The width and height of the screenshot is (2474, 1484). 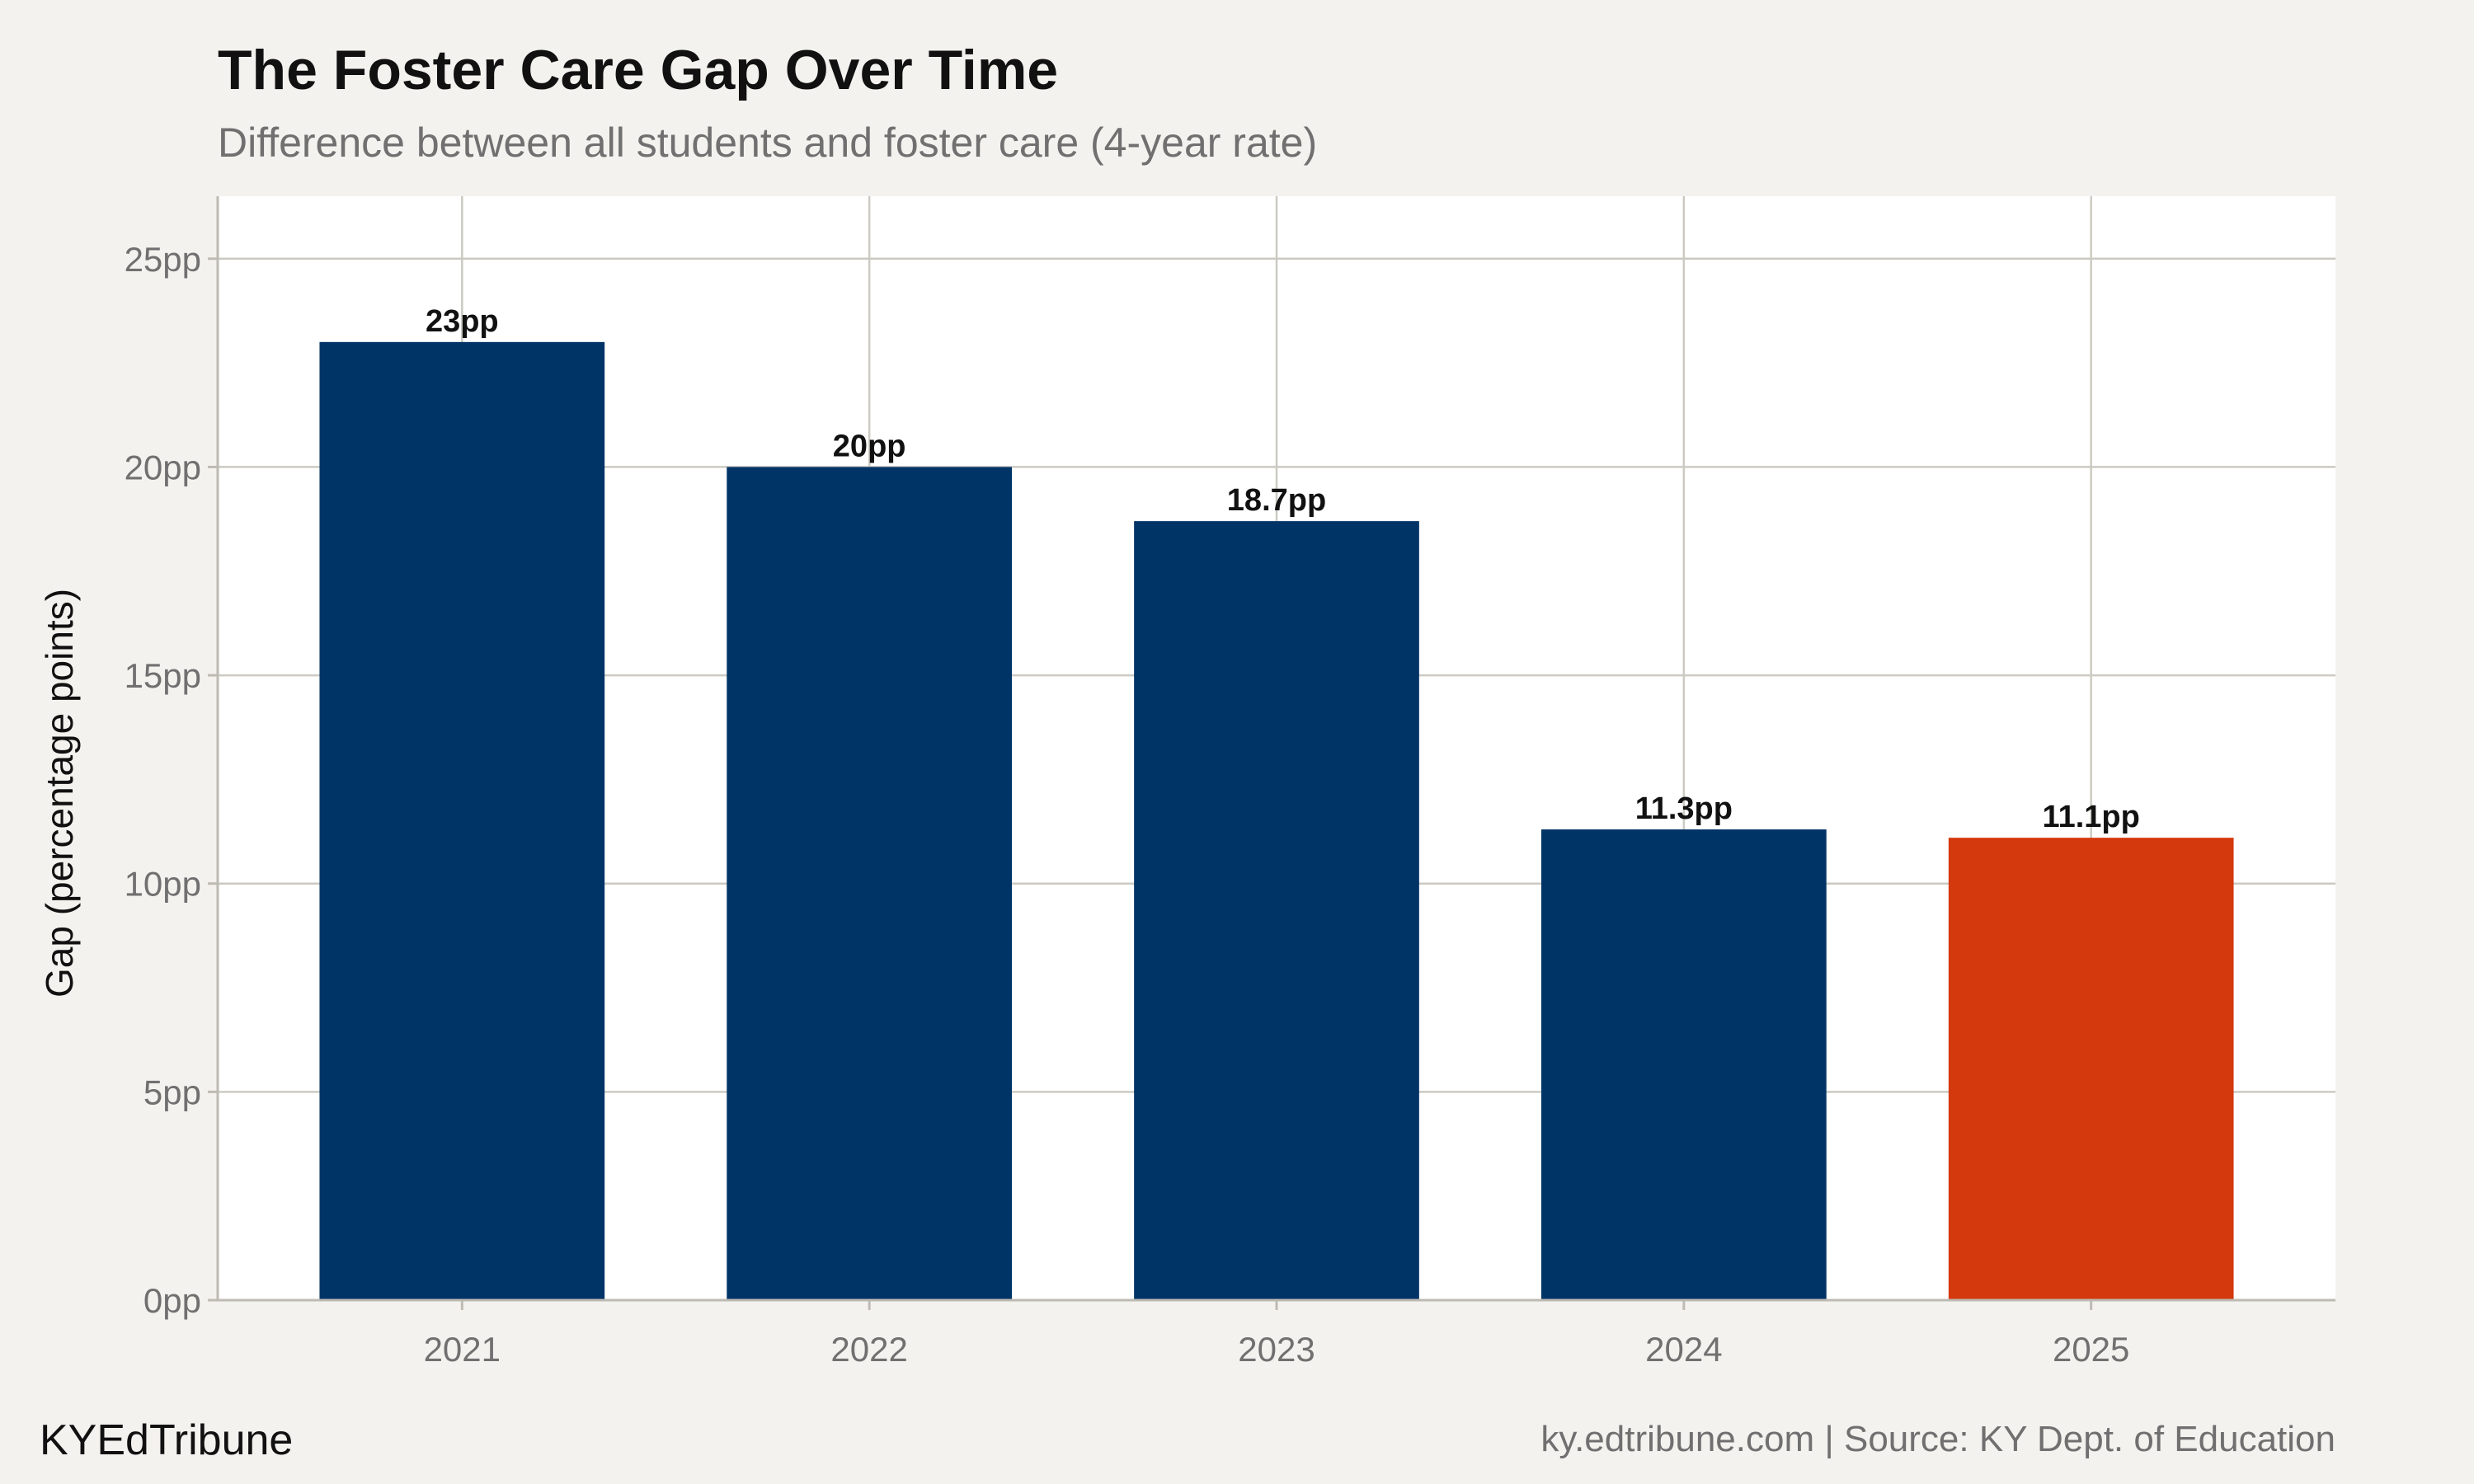 What do you see at coordinates (163, 675) in the screenshot?
I see `y-tick-label: 15pp` at bounding box center [163, 675].